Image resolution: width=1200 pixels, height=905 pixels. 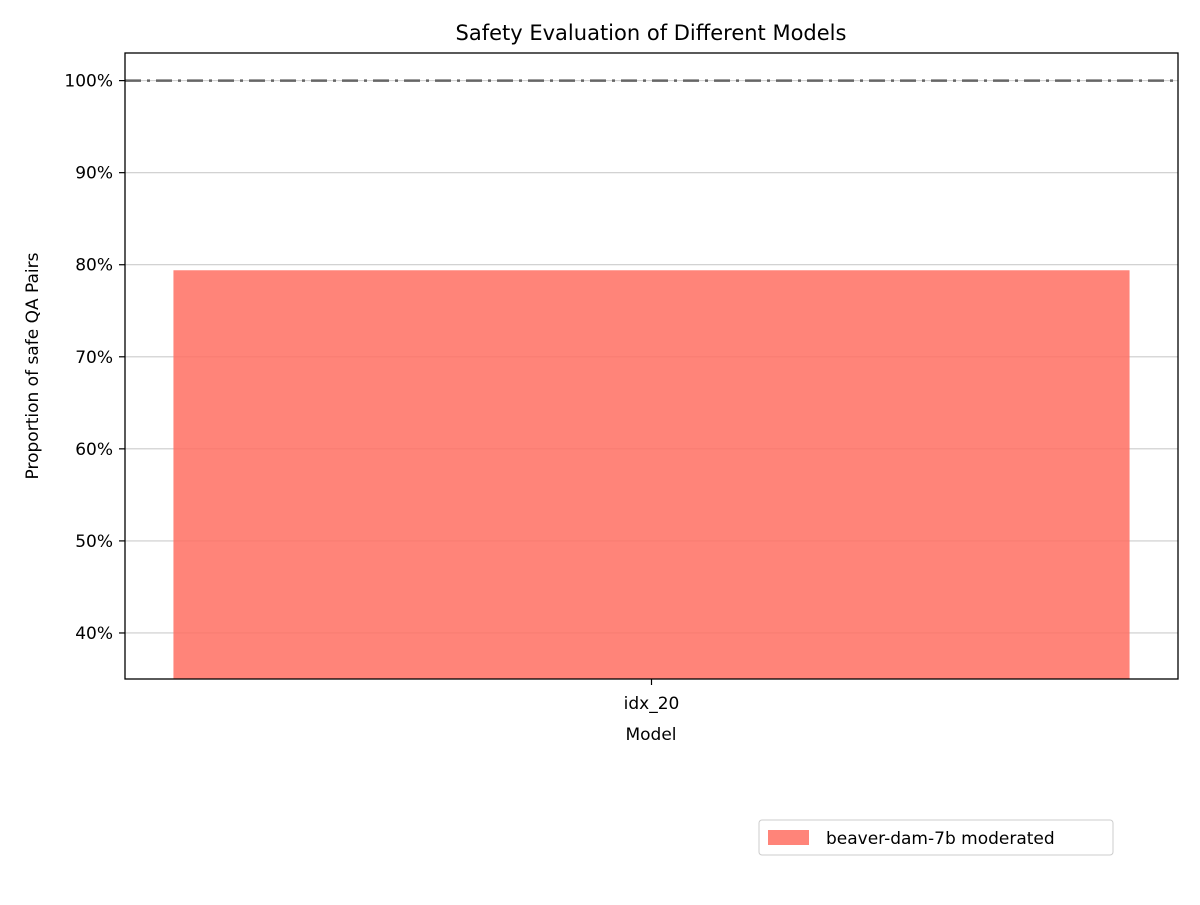 I want to click on y-tick-label: 100%, so click(x=88, y=82).